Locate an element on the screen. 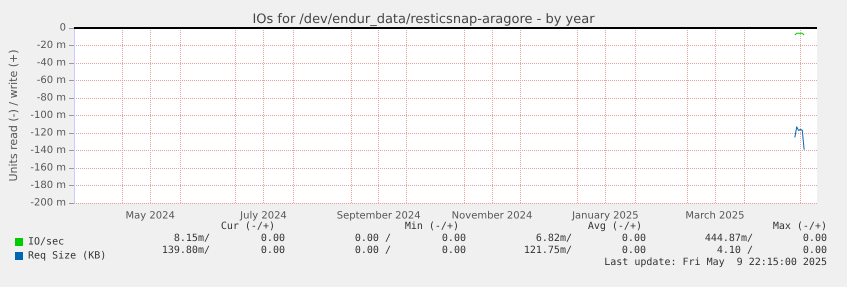  y-tick-label: -160 m is located at coordinates (48, 168).